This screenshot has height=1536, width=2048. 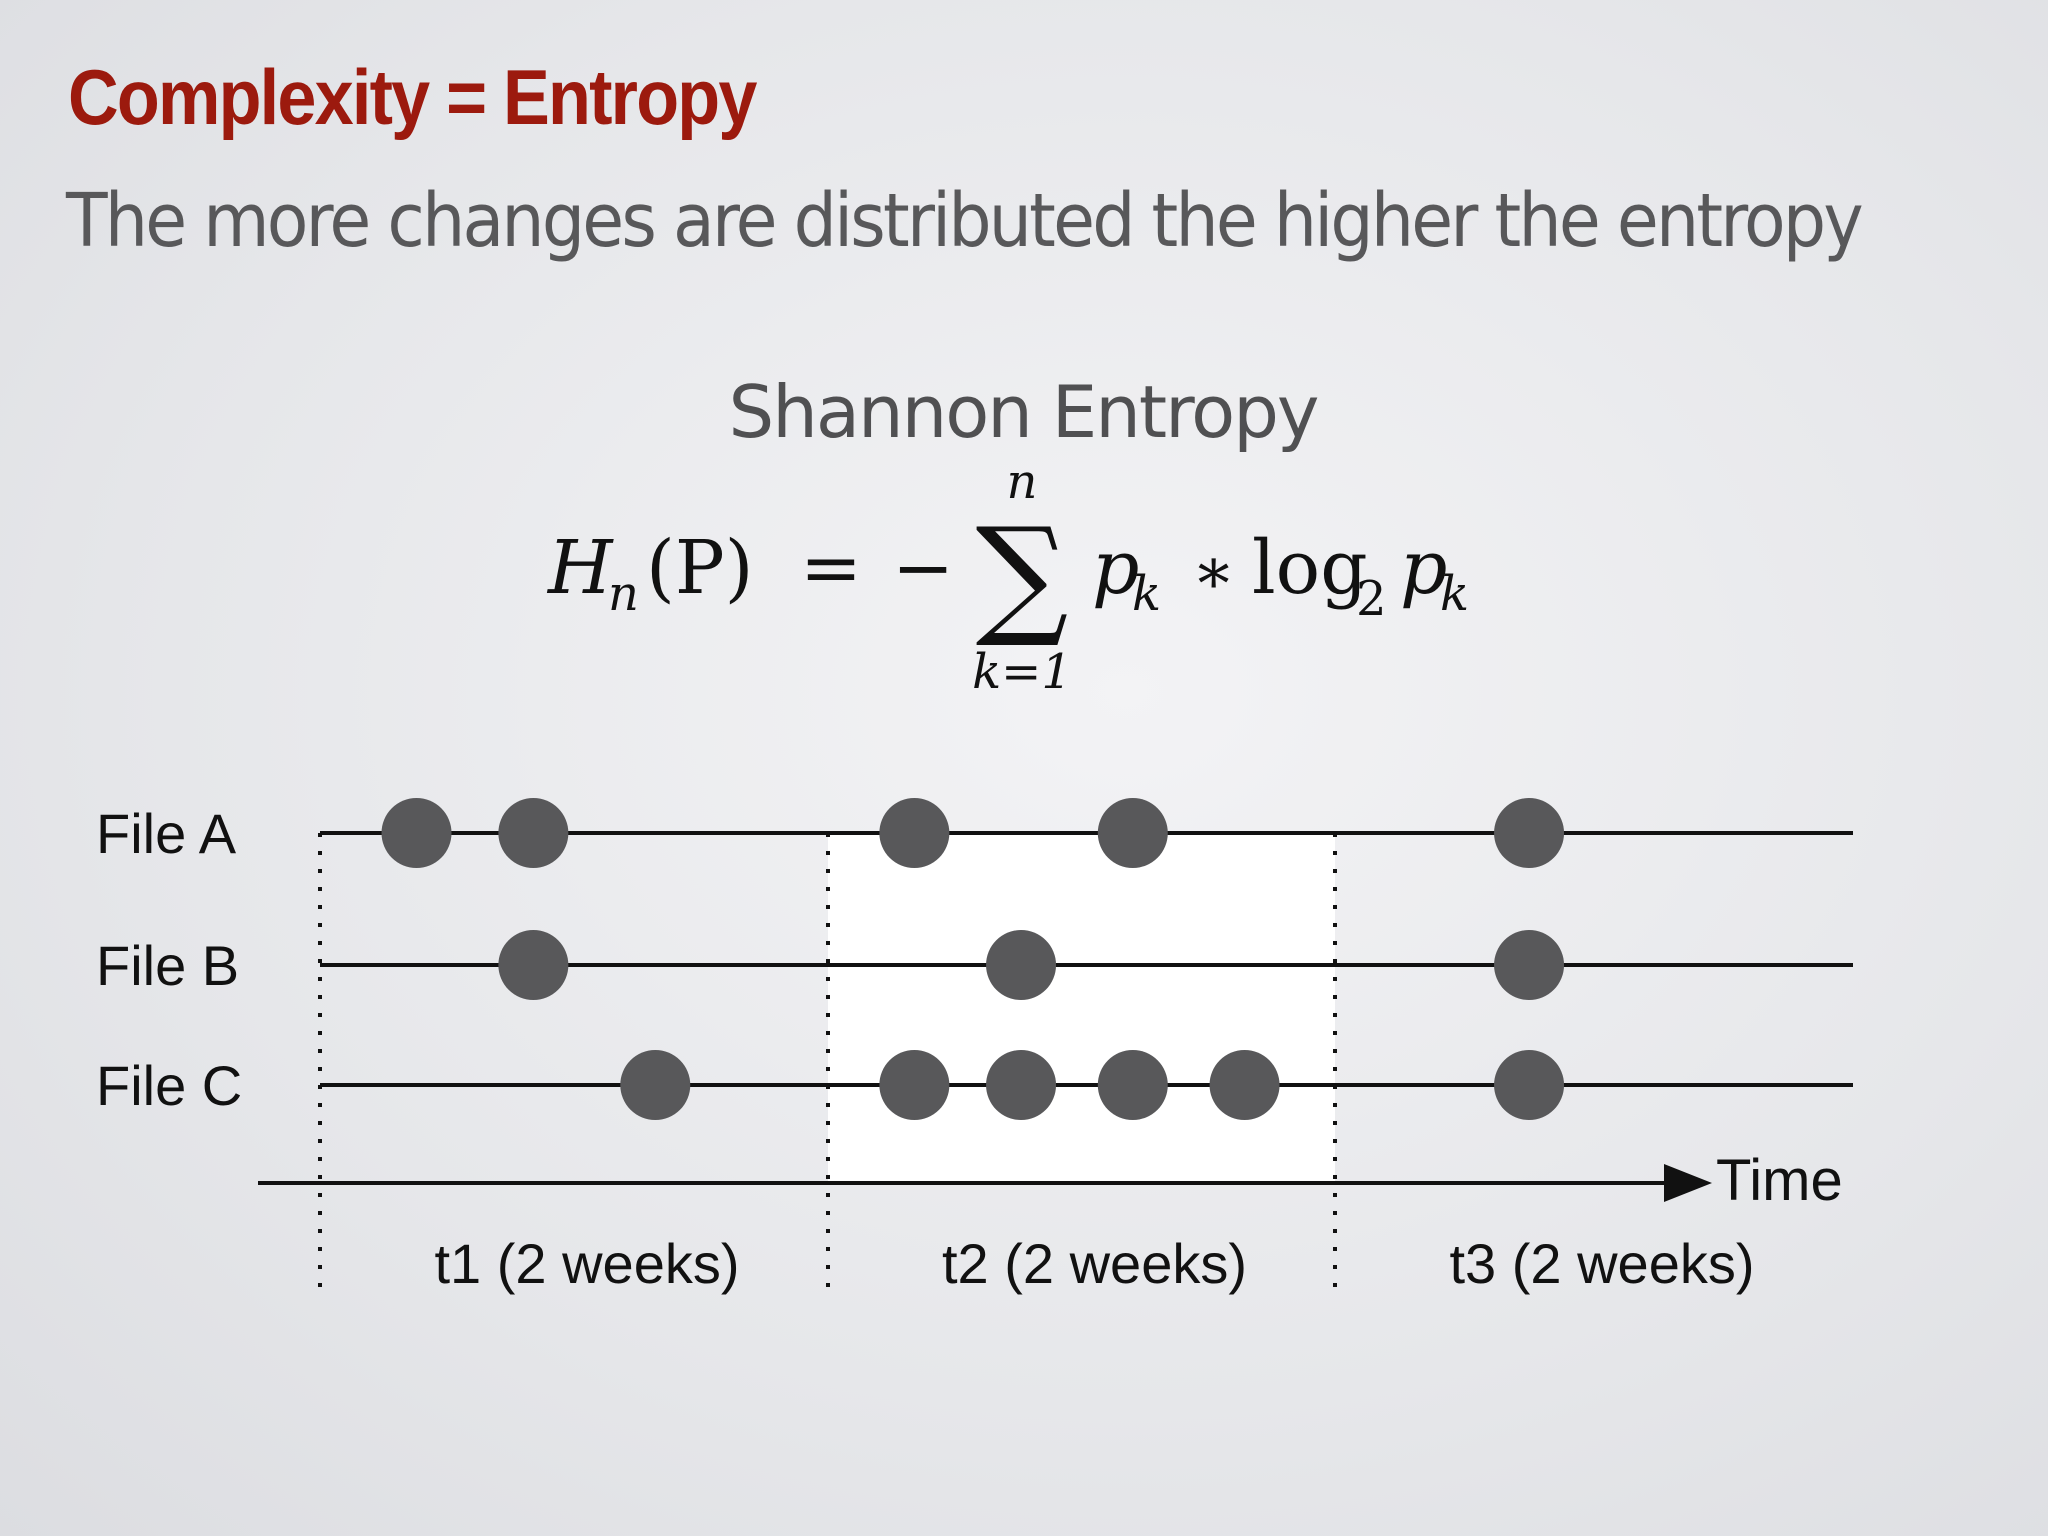 What do you see at coordinates (1115, 568) in the screenshot?
I see `formula-term-p: p` at bounding box center [1115, 568].